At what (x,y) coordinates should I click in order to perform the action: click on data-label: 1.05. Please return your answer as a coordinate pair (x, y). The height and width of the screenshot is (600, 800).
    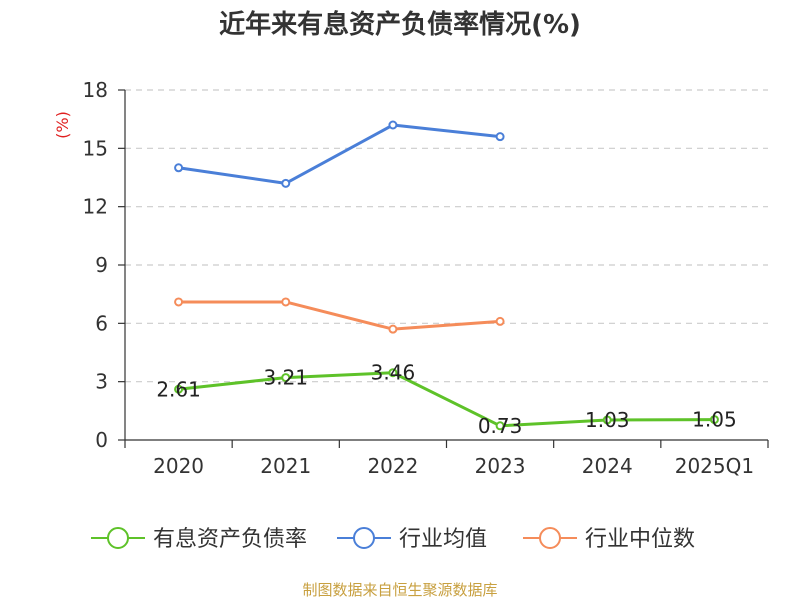
    Looking at the image, I should click on (714, 420).